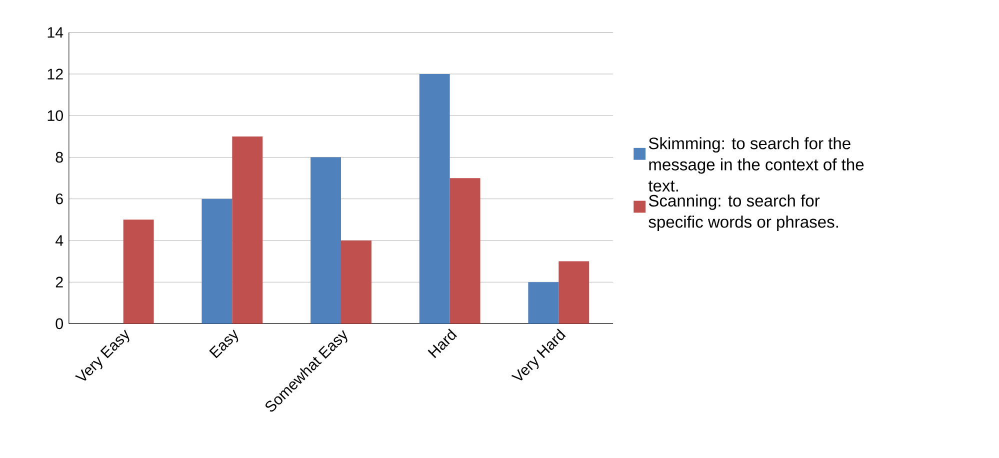 This screenshot has width=999, height=458. Describe the element at coordinates (55, 116) in the screenshot. I see `y-tick-label: 10` at that location.